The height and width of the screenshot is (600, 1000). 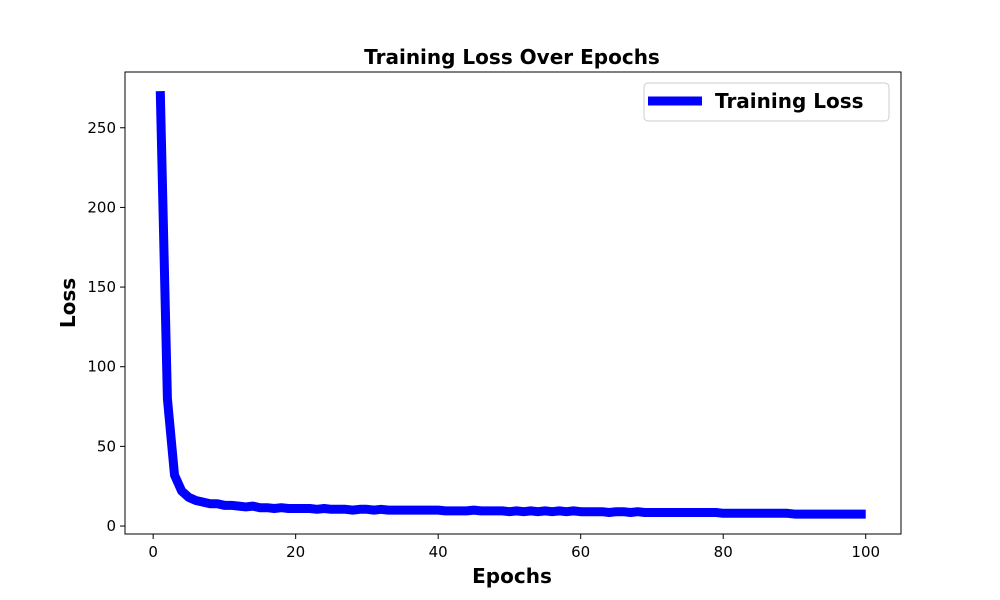 What do you see at coordinates (68, 303) in the screenshot?
I see `y-axis-label: Loss` at bounding box center [68, 303].